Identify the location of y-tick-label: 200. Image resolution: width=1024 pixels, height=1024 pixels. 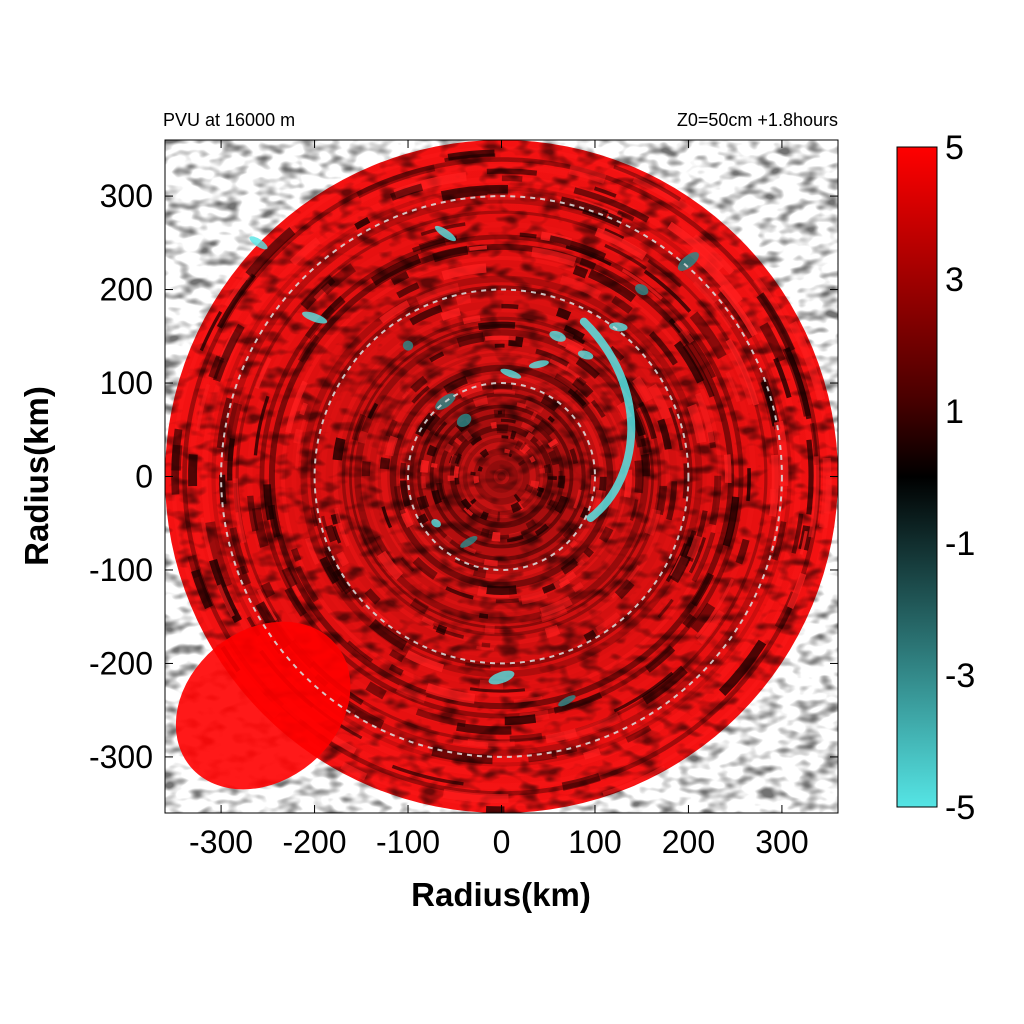
(126, 290).